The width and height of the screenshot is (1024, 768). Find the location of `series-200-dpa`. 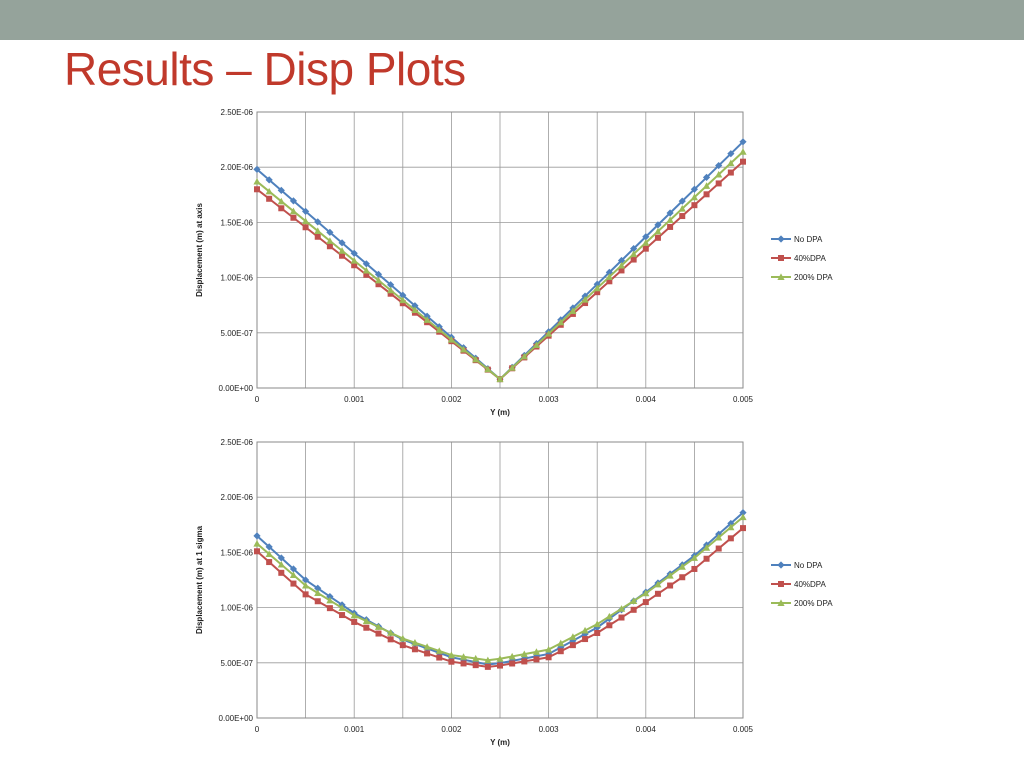

series-200-dpa is located at coordinates (500, 265).